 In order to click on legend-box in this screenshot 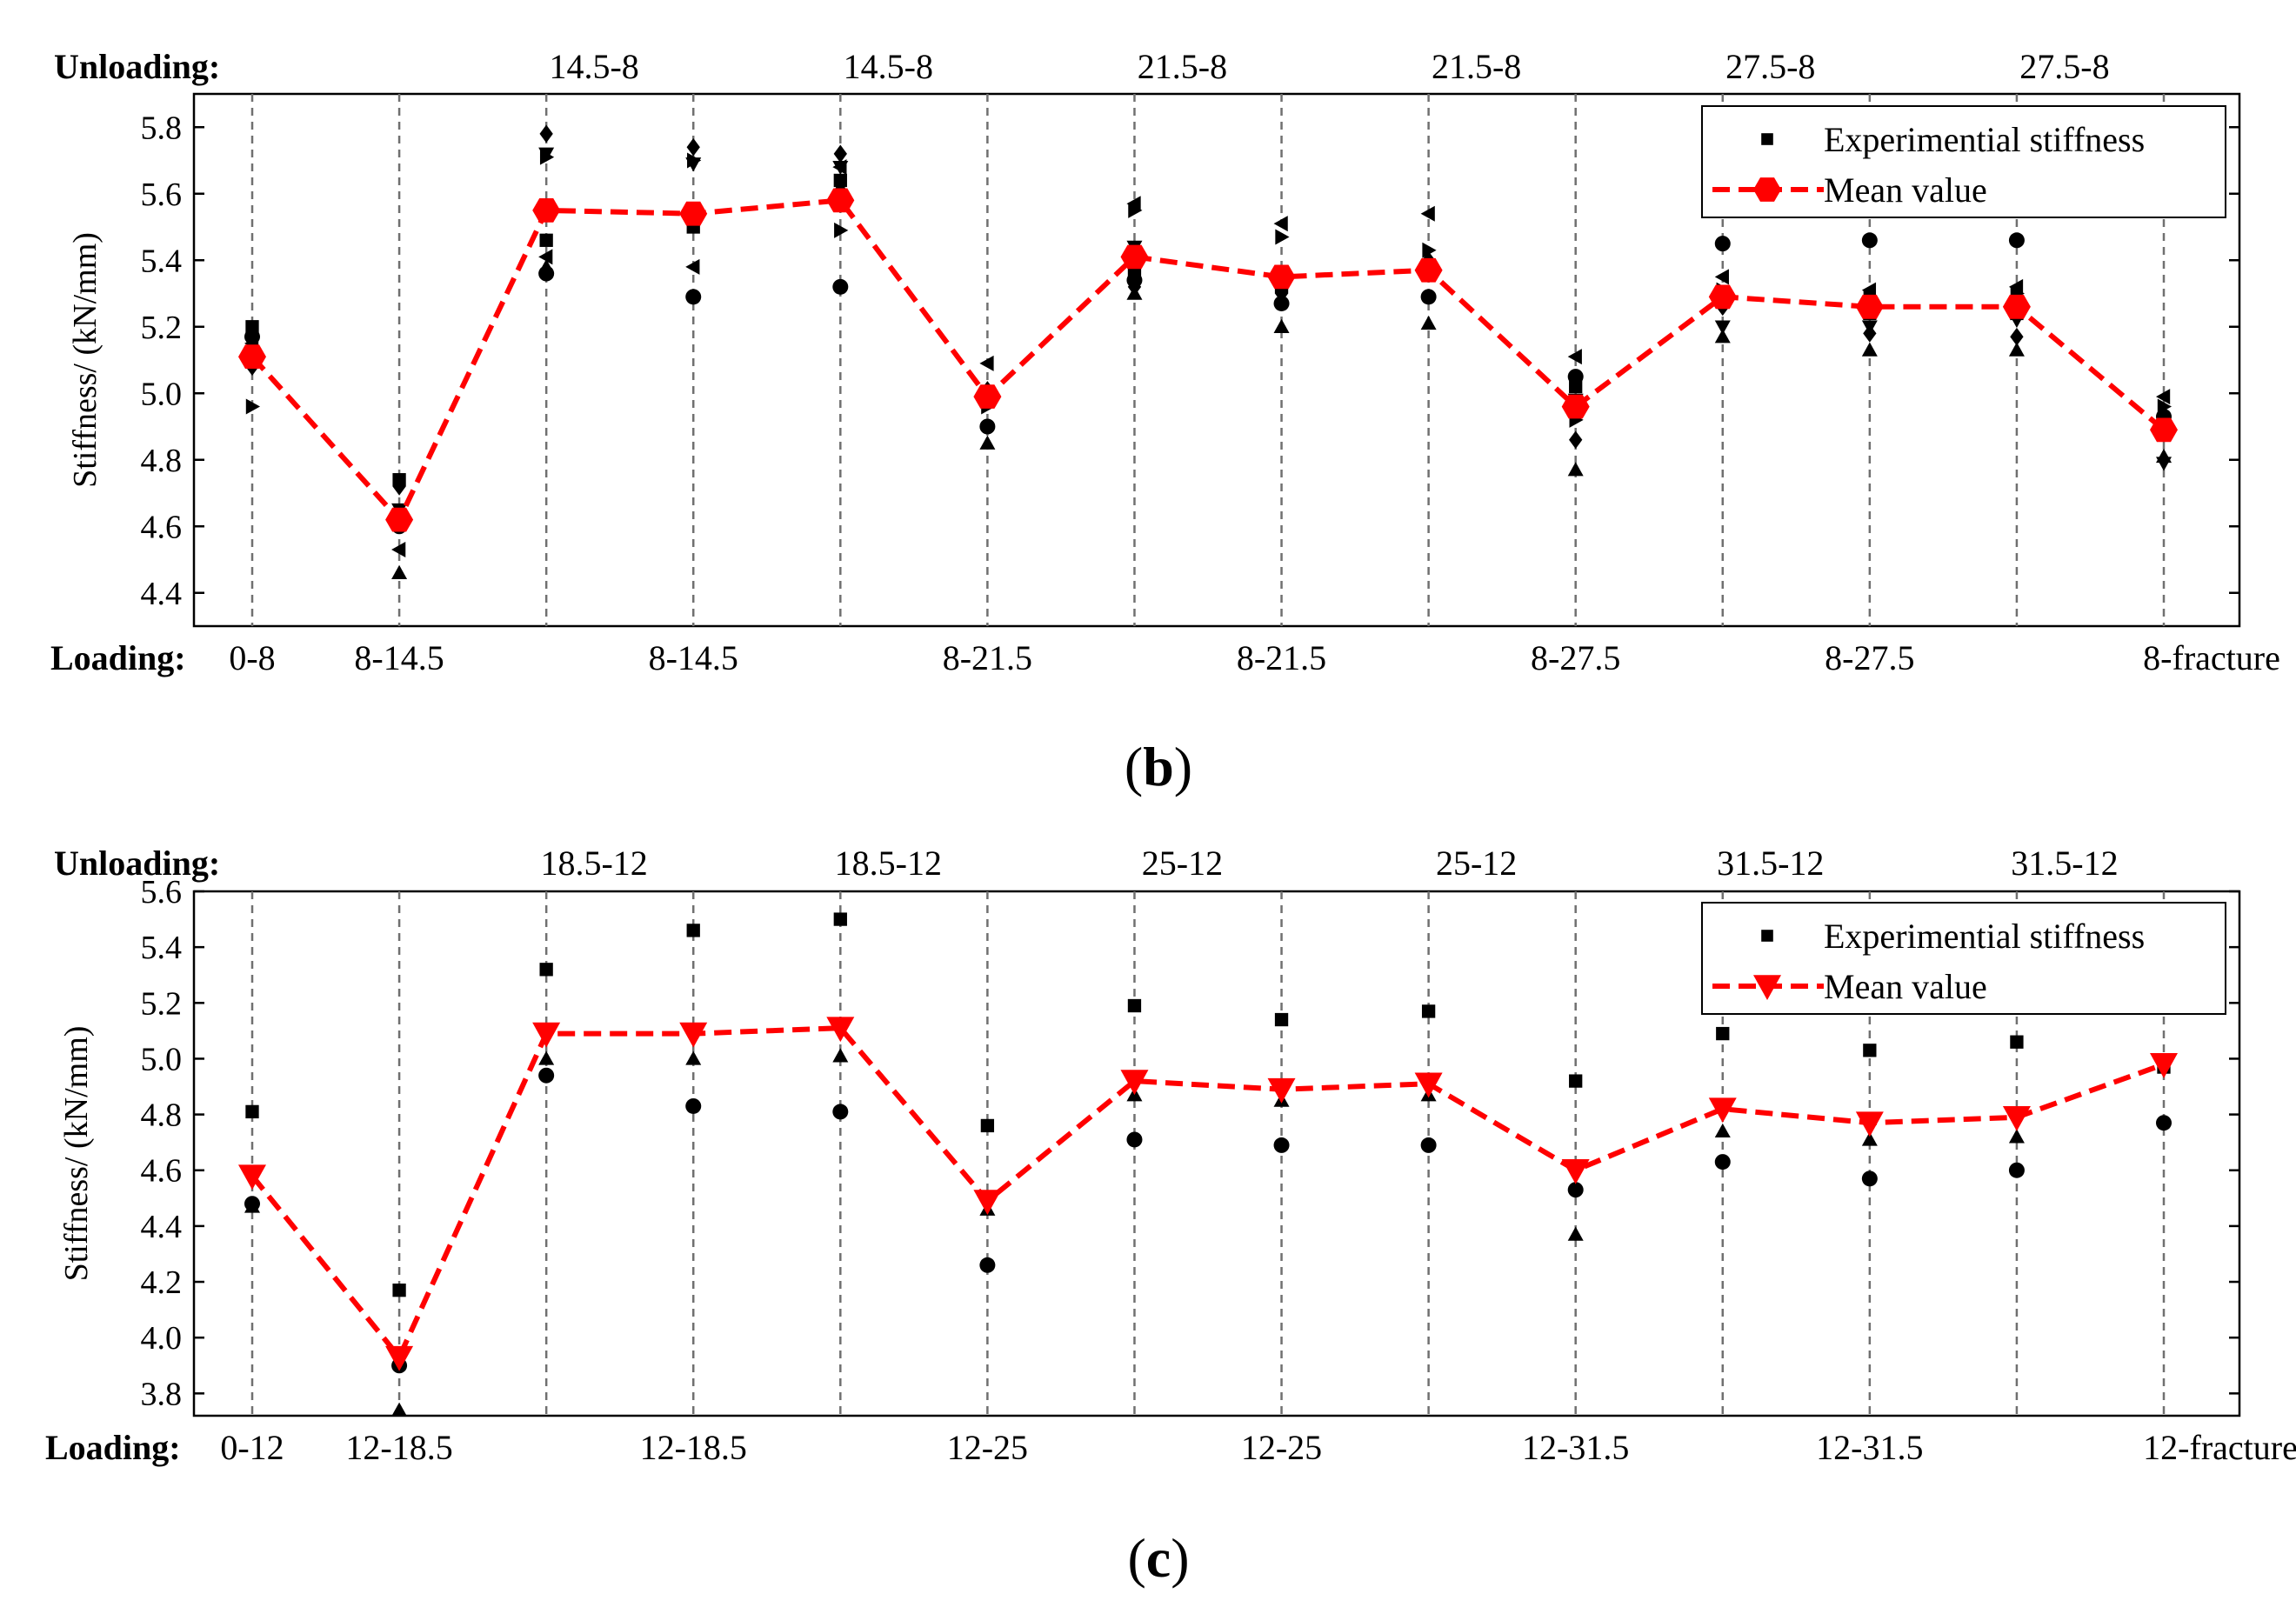, I will do `click(1964, 958)`.